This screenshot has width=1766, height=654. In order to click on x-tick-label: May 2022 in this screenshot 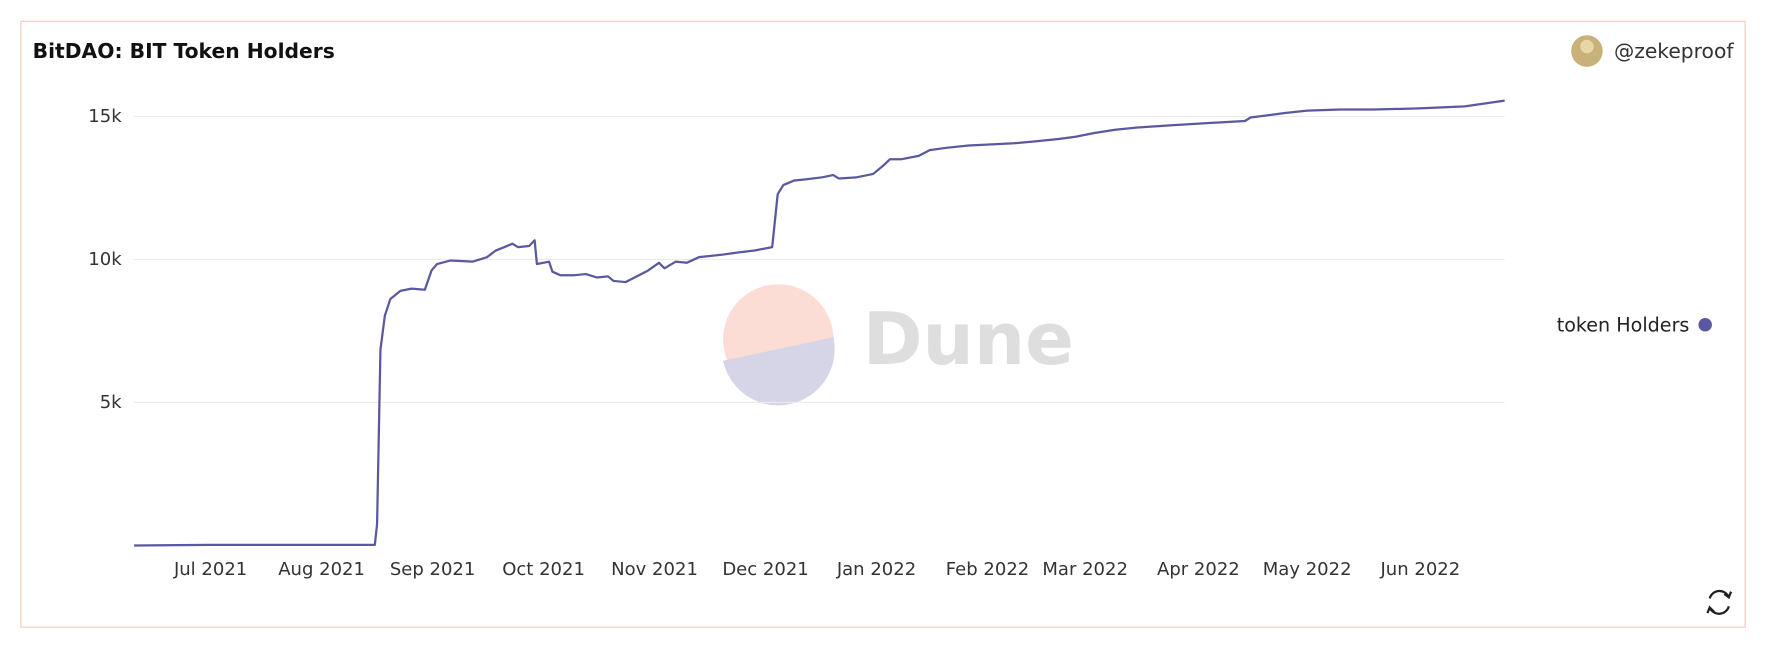, I will do `click(1307, 569)`.